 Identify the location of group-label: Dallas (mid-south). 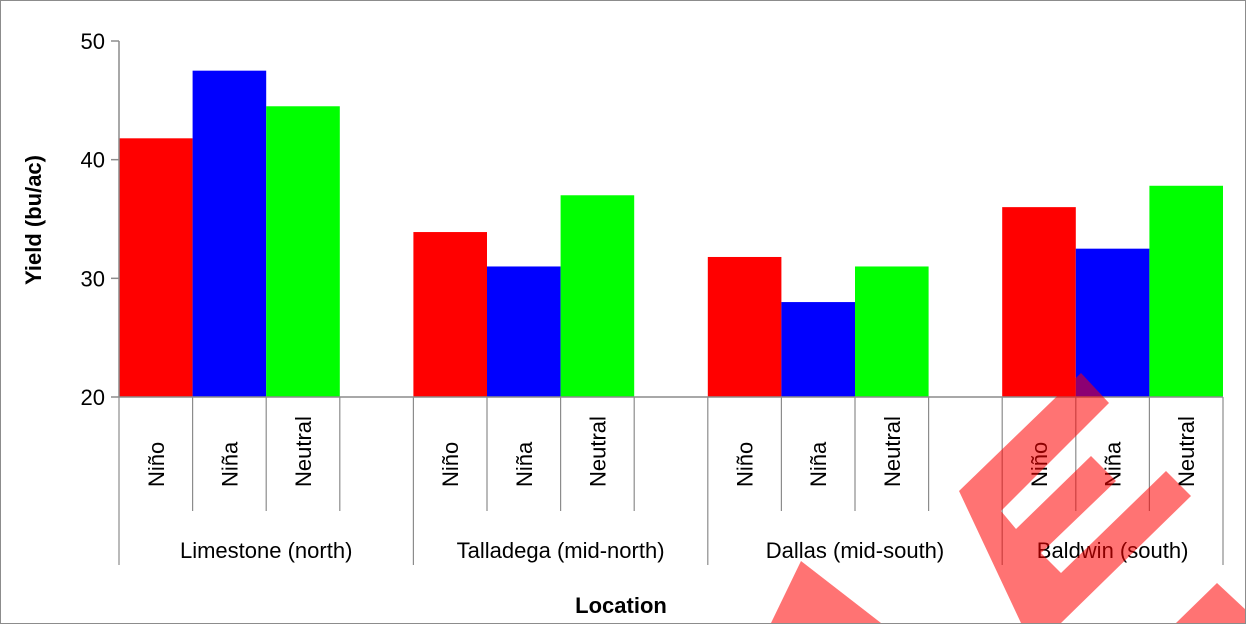
(855, 550).